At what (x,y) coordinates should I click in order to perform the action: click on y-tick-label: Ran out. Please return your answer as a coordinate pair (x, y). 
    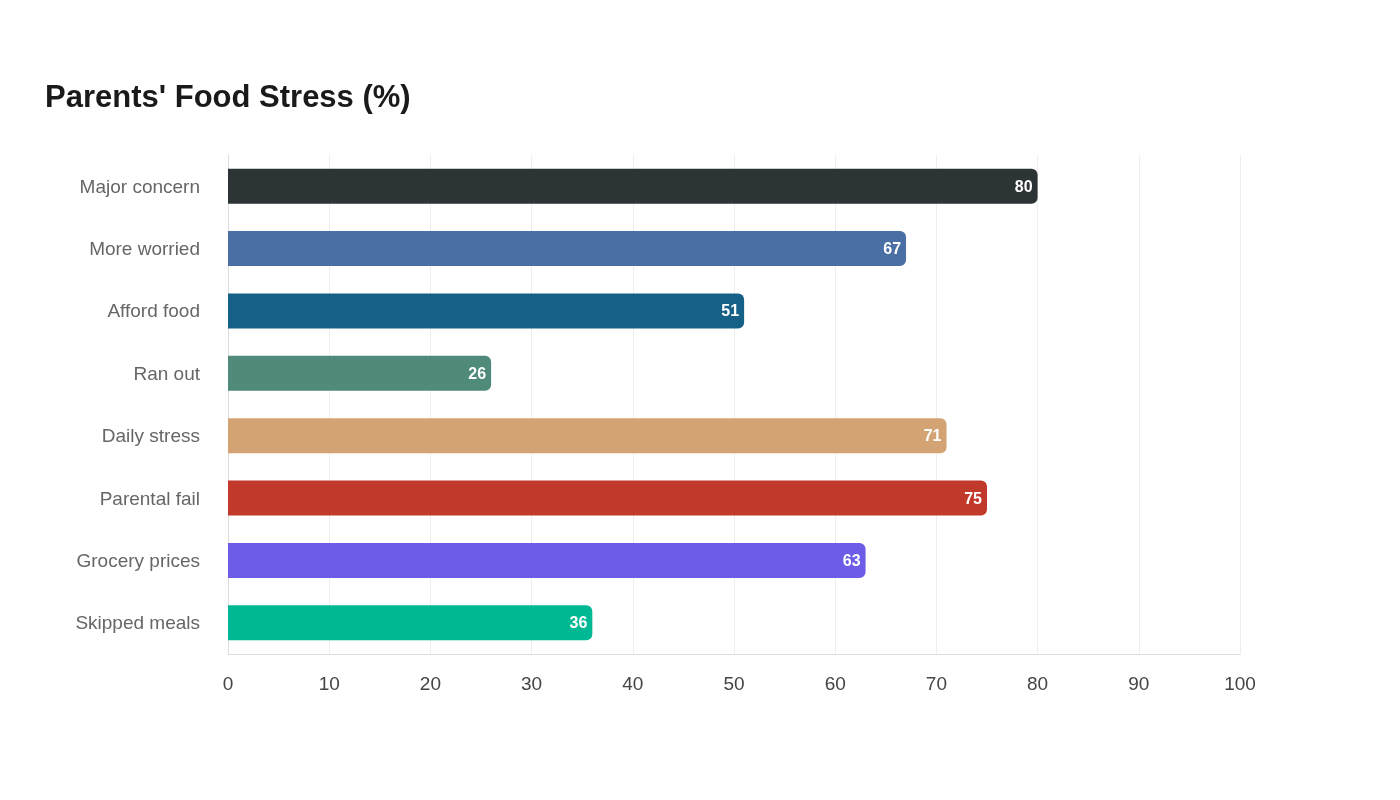
    Looking at the image, I should click on (167, 373).